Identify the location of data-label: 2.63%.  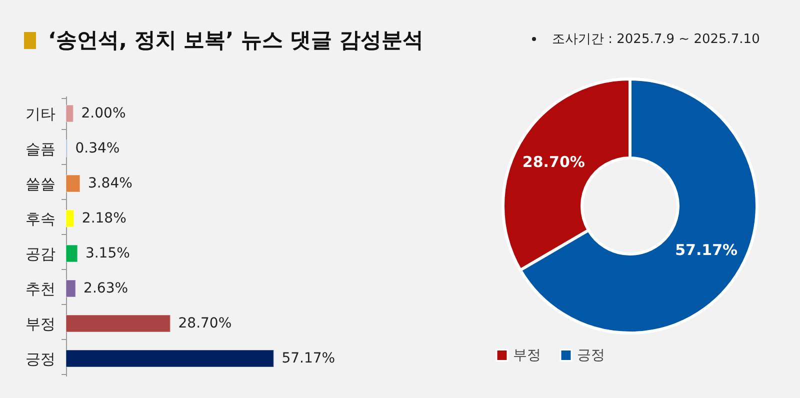
(106, 288).